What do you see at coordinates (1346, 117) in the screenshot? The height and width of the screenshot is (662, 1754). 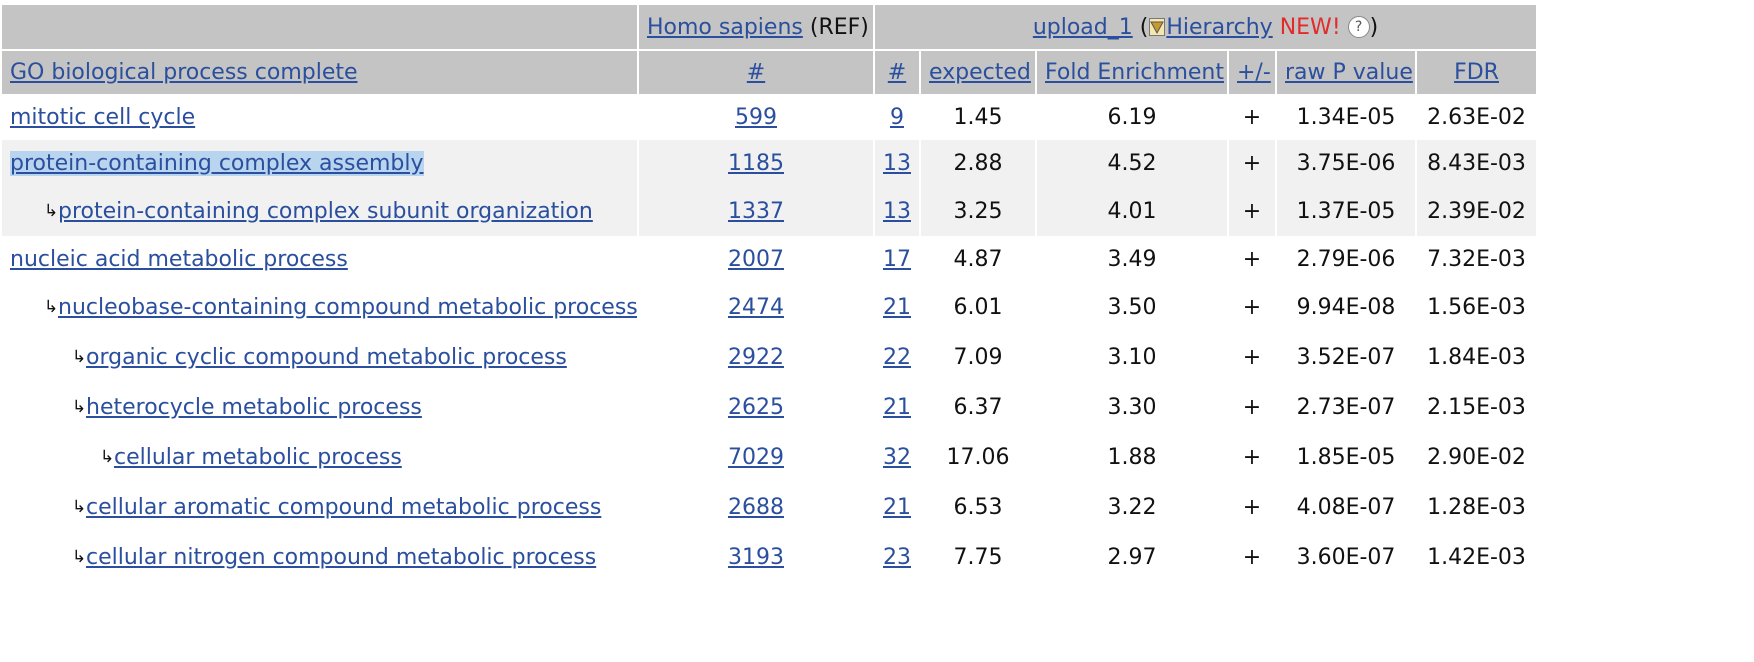 I see `raw-p-cell: 1.34E-05` at bounding box center [1346, 117].